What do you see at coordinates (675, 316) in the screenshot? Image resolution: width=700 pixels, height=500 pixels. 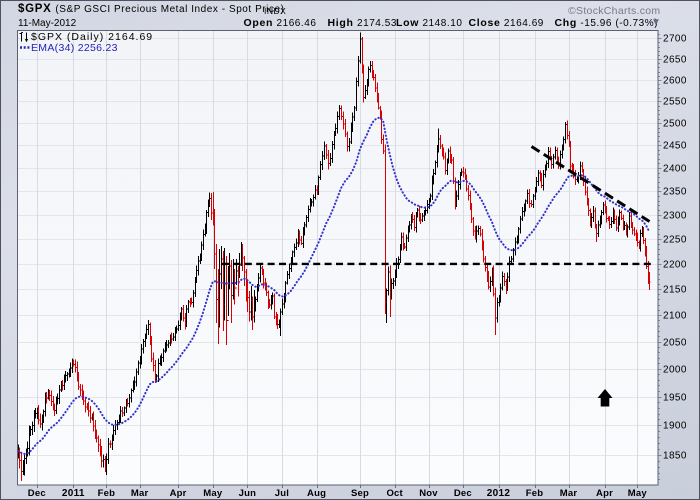 I see `svg-text: 2100` at bounding box center [675, 316].